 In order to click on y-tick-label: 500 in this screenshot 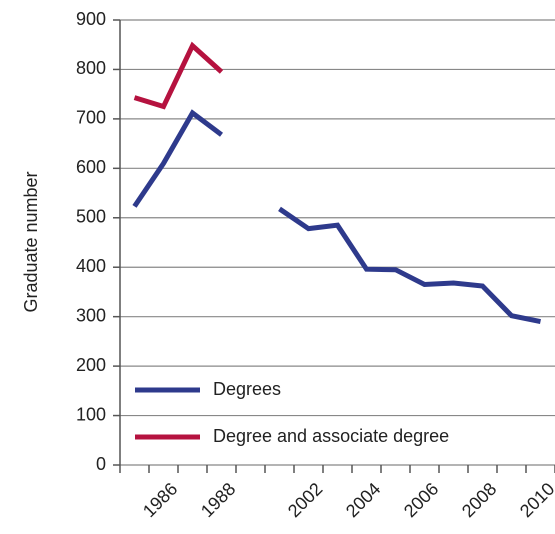, I will do `click(91, 217)`.